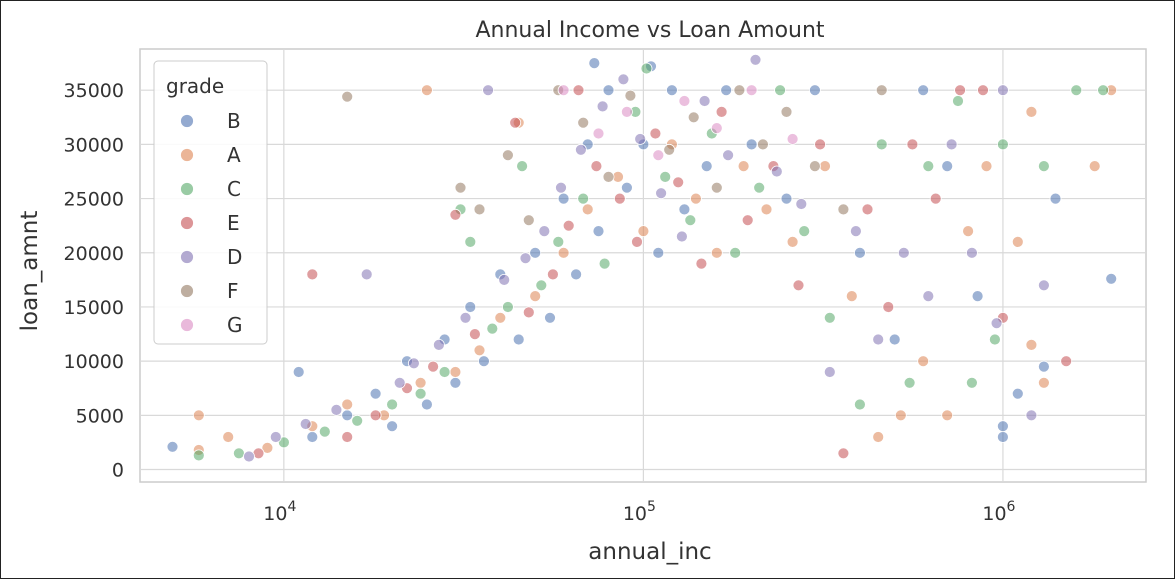 Image resolution: width=1175 pixels, height=582 pixels. I want to click on x-axis-label: annual_inc, so click(649, 552).